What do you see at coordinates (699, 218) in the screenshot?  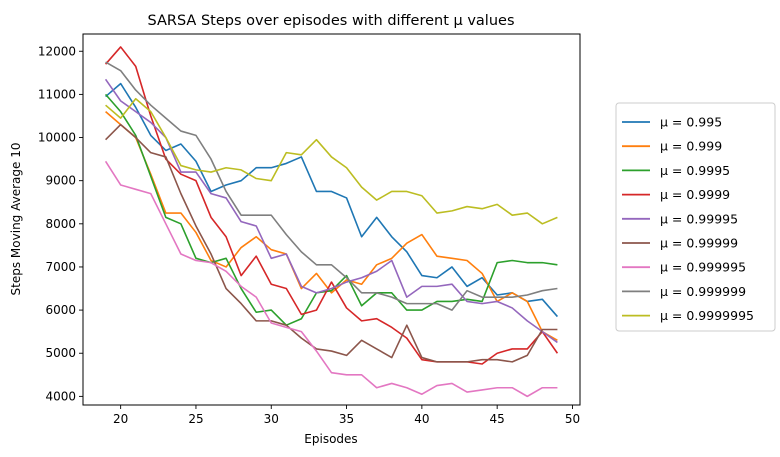 I see `legend-label-4: μ = 0.99995` at bounding box center [699, 218].